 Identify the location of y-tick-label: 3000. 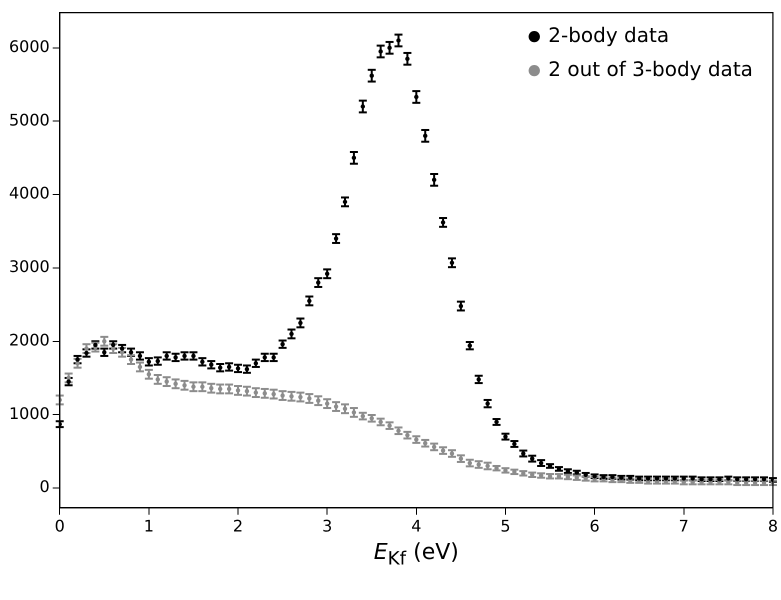
(29, 266).